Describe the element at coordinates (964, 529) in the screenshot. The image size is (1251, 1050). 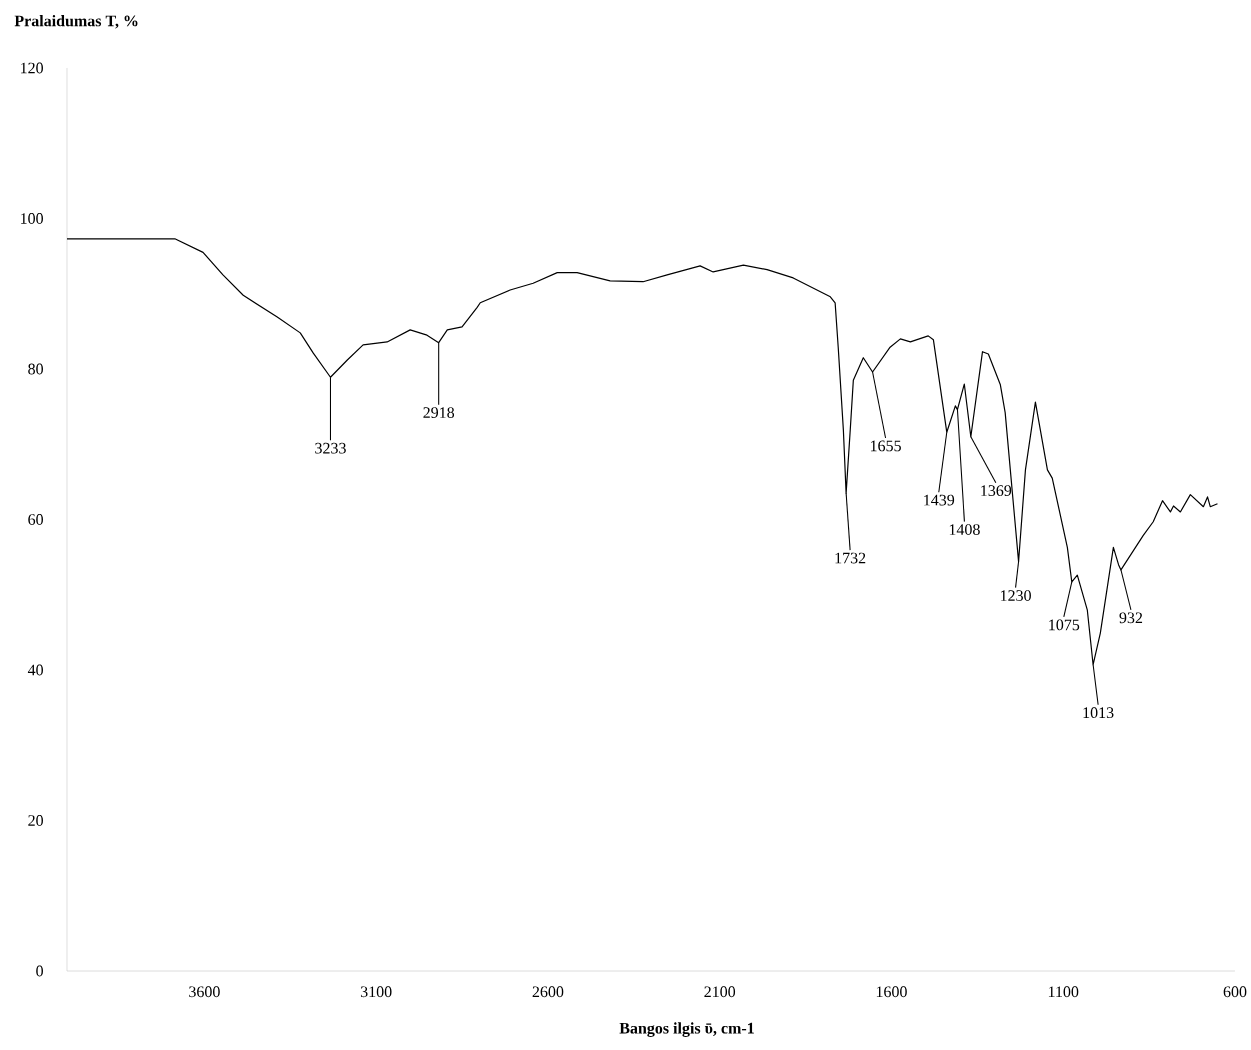
I see `annotation: 1408` at that location.